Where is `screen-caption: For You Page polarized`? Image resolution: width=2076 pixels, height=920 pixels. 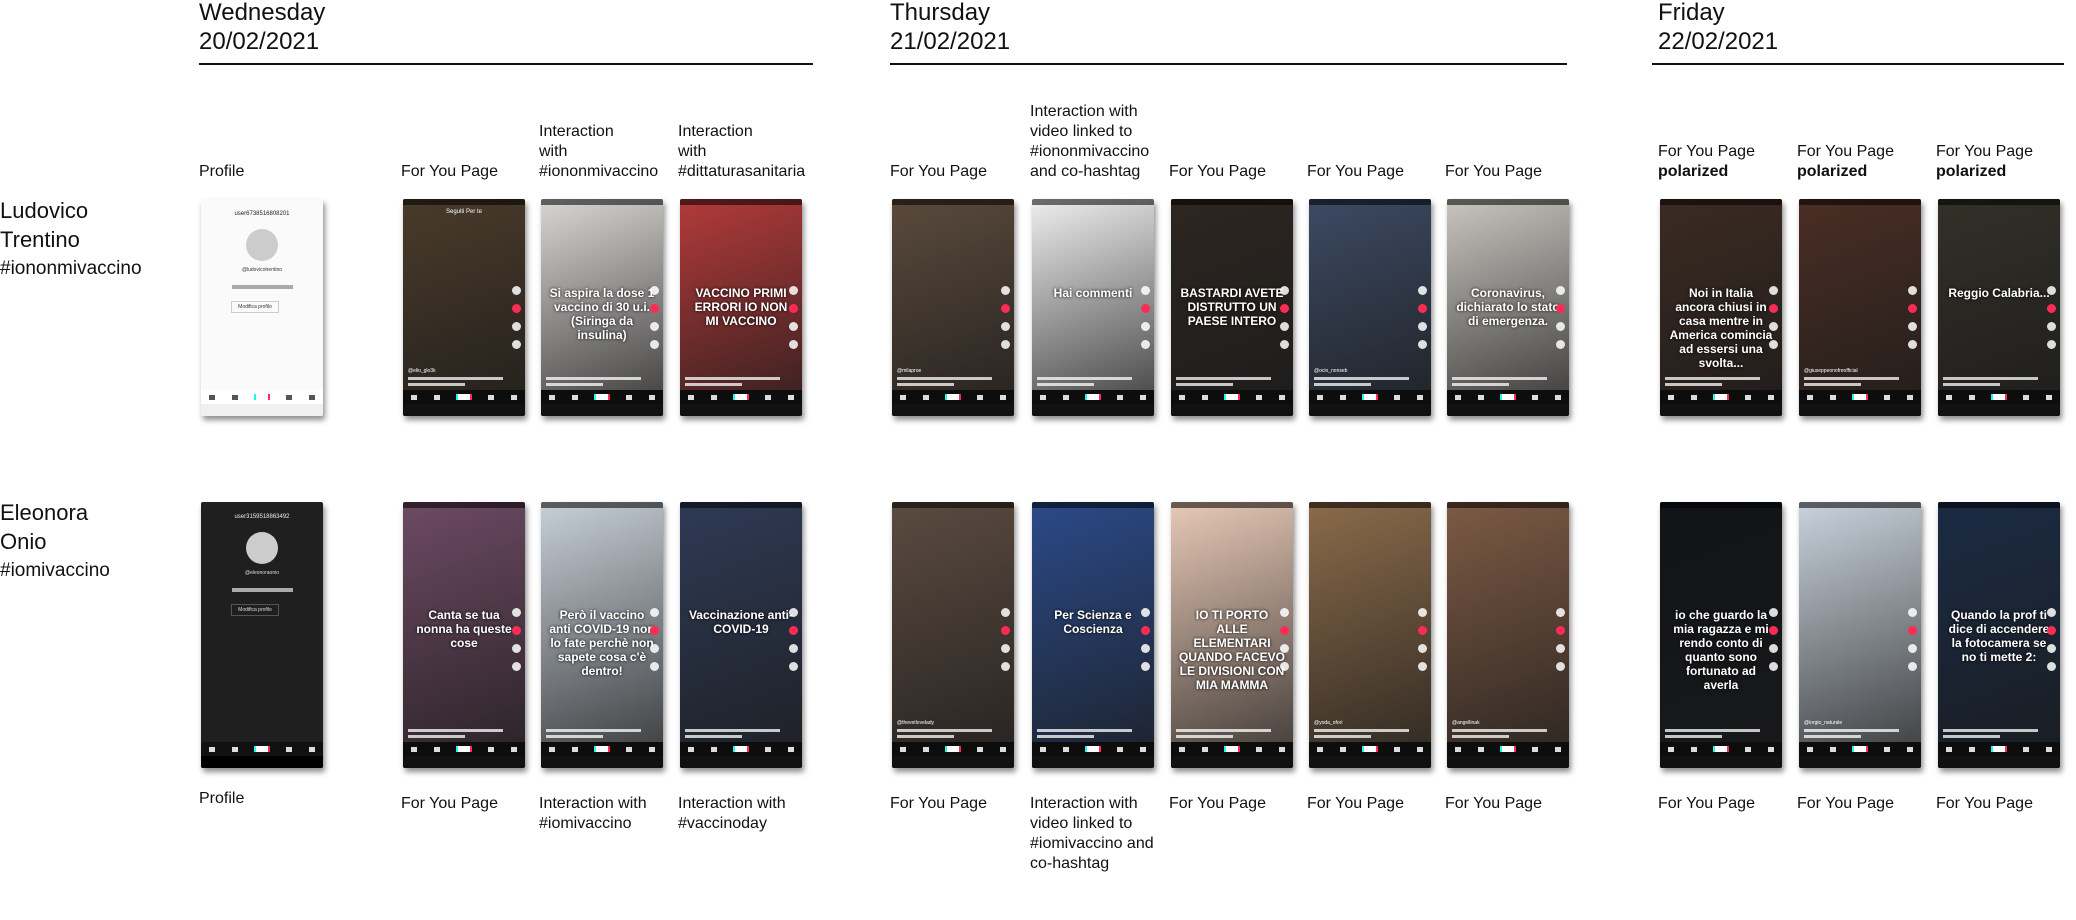 screen-caption: For You Page polarized is located at coordinates (1984, 162).